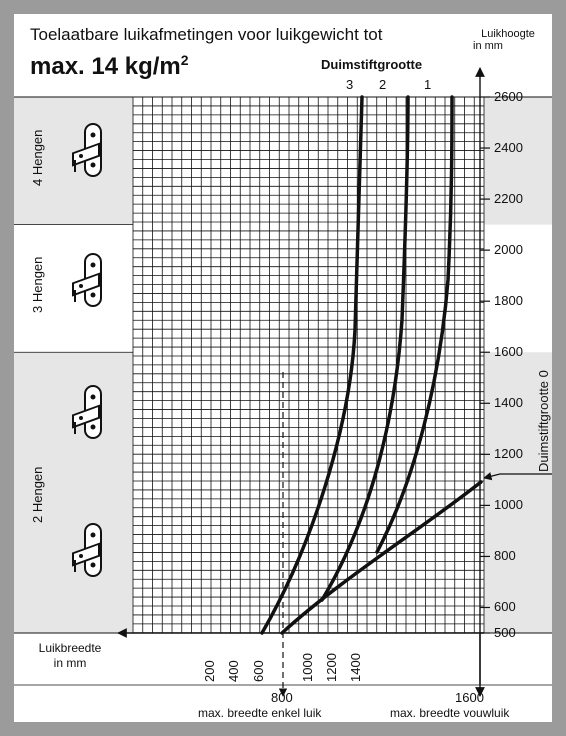 The width and height of the screenshot is (566, 736). Describe the element at coordinates (505, 607) in the screenshot. I see `height-tick-label-600: 600` at that location.